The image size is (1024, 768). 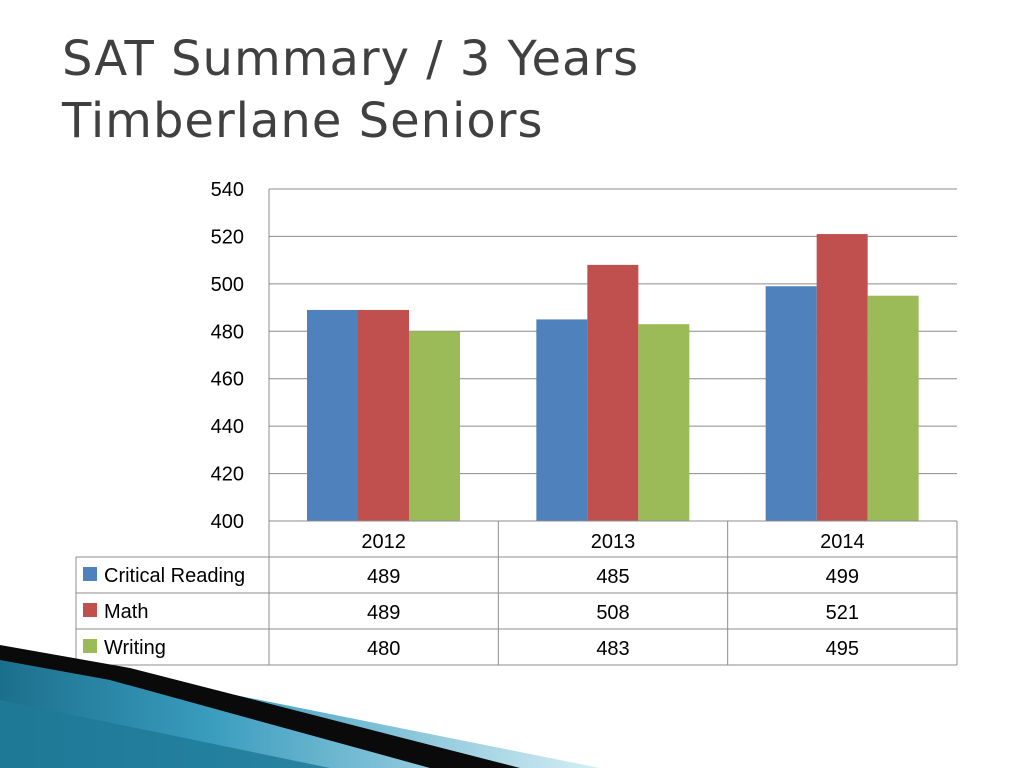 I want to click on legend-label: Writing, so click(x=135, y=648).